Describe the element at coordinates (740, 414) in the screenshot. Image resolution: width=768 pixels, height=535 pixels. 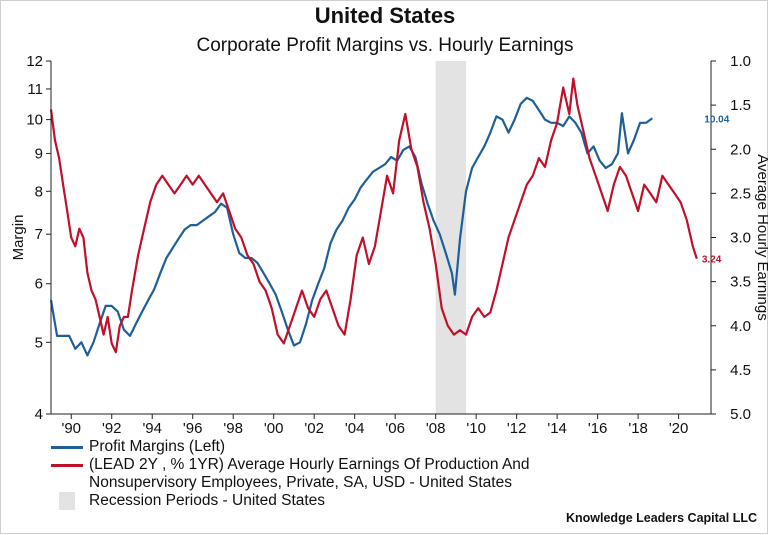
I see `y2-tick-label: 5.0` at that location.